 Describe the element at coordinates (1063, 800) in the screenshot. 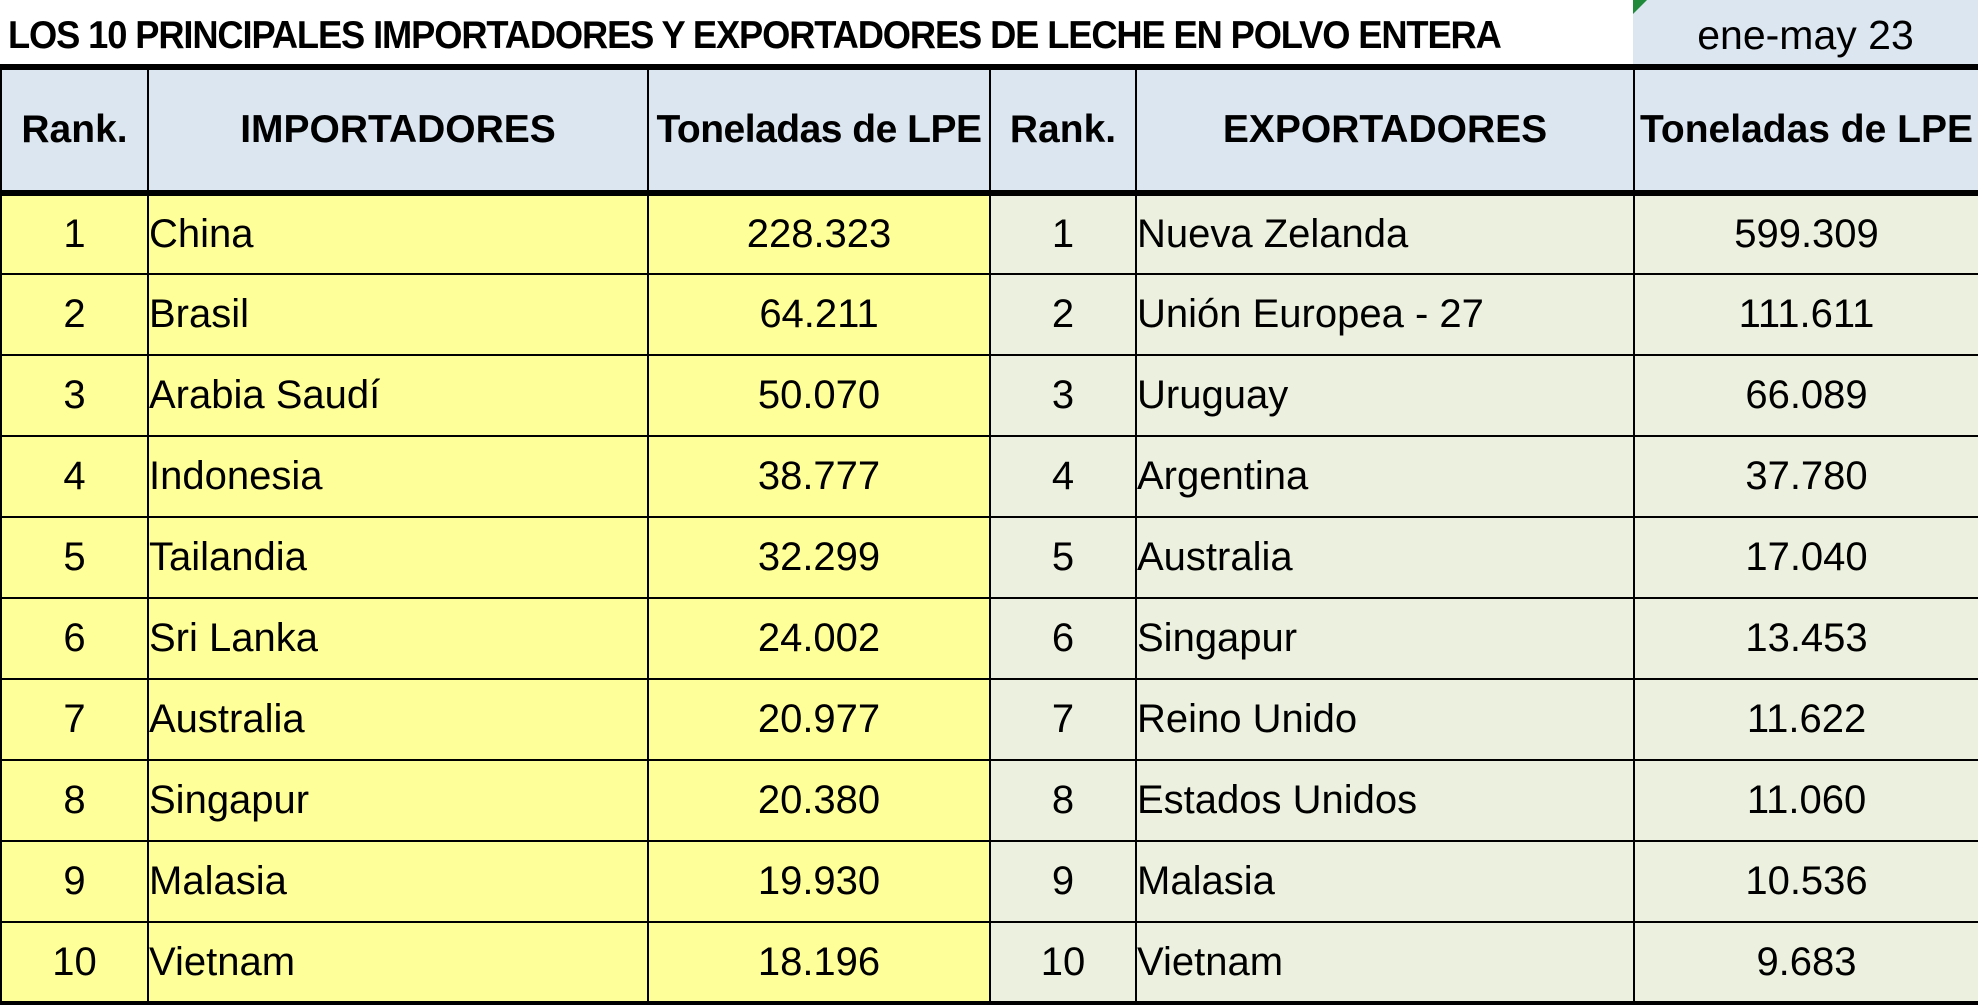

I see `exporter-rank: 8` at that location.